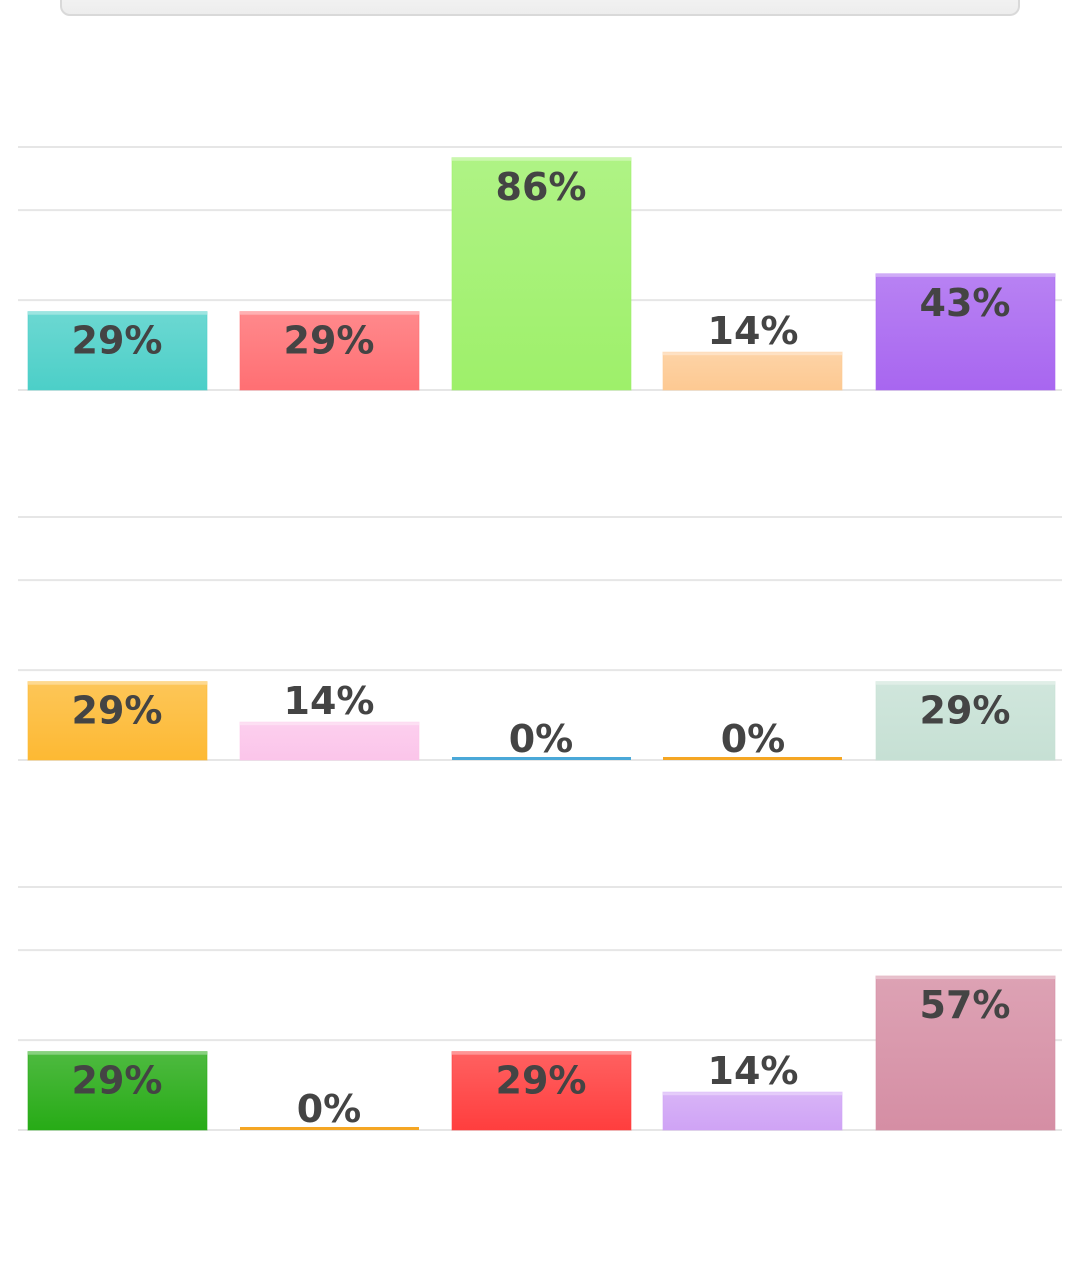 The height and width of the screenshot is (1273, 1080). I want to click on category-label: Негативизм, so click(329, 769).